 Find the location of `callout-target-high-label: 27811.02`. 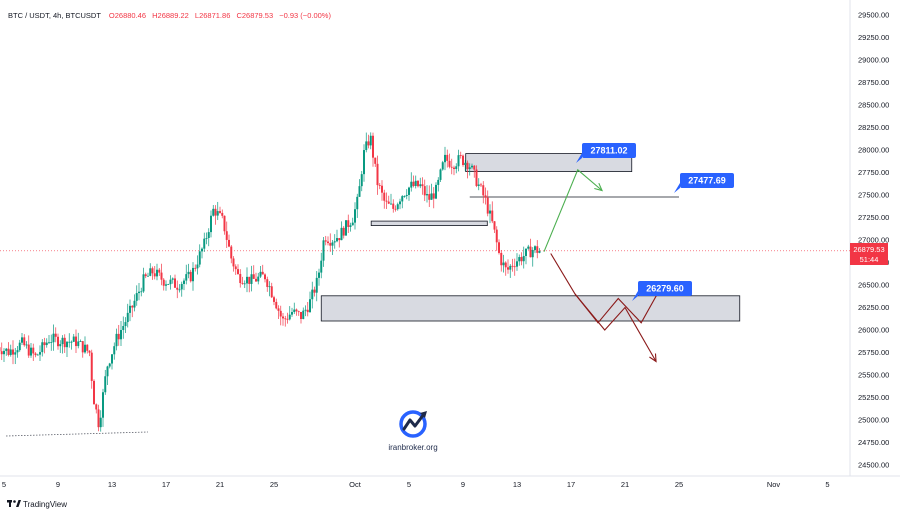

callout-target-high-label: 27811.02 is located at coordinates (608, 151).